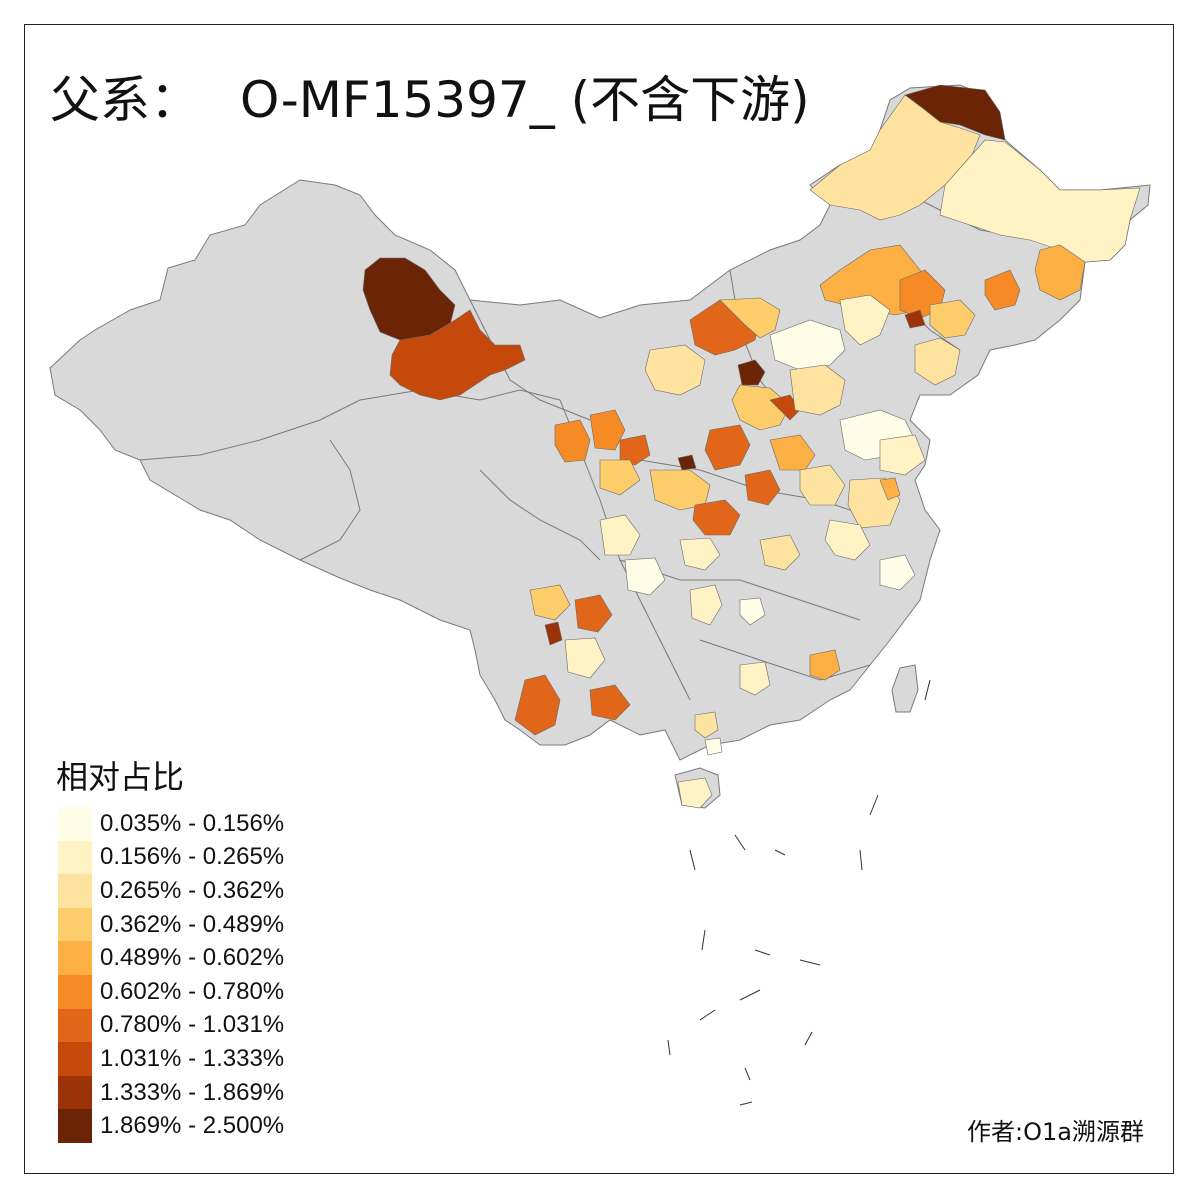 Image resolution: width=1200 pixels, height=1200 pixels. What do you see at coordinates (762, 487) in the screenshot?
I see `region-henan-a` at bounding box center [762, 487].